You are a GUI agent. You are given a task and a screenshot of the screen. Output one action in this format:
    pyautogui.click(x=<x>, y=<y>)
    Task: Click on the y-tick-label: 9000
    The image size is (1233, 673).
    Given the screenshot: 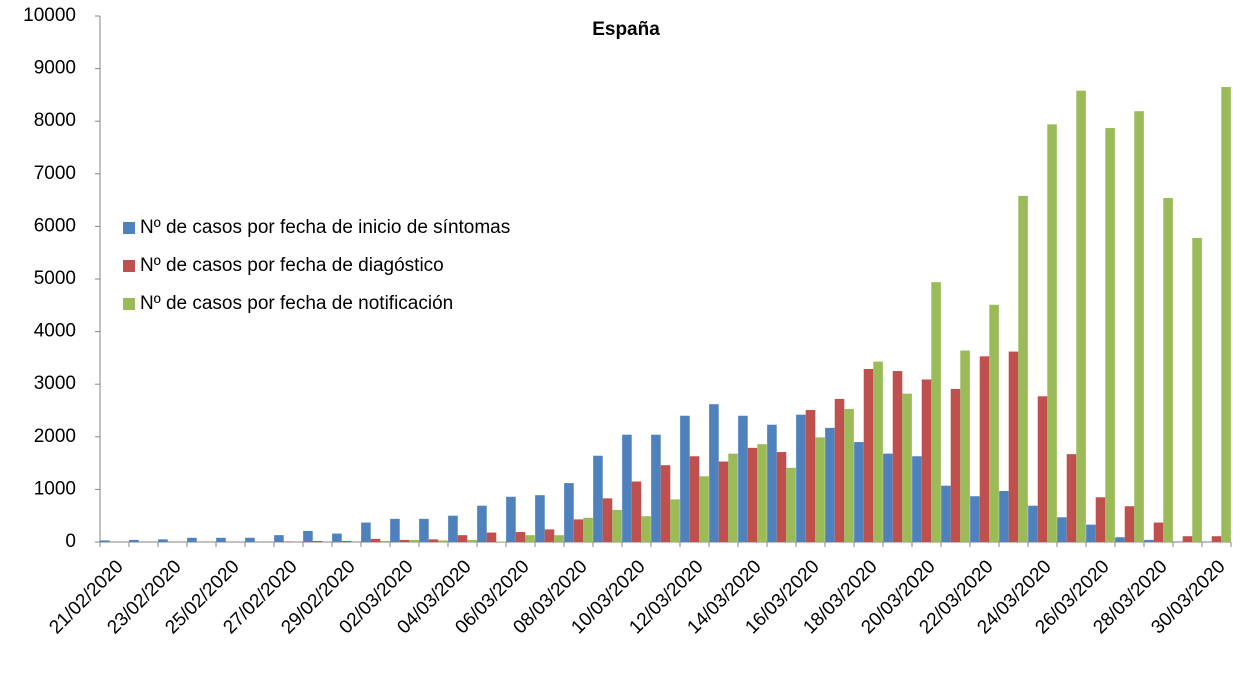 What is the action you would take?
    pyautogui.click(x=55, y=68)
    